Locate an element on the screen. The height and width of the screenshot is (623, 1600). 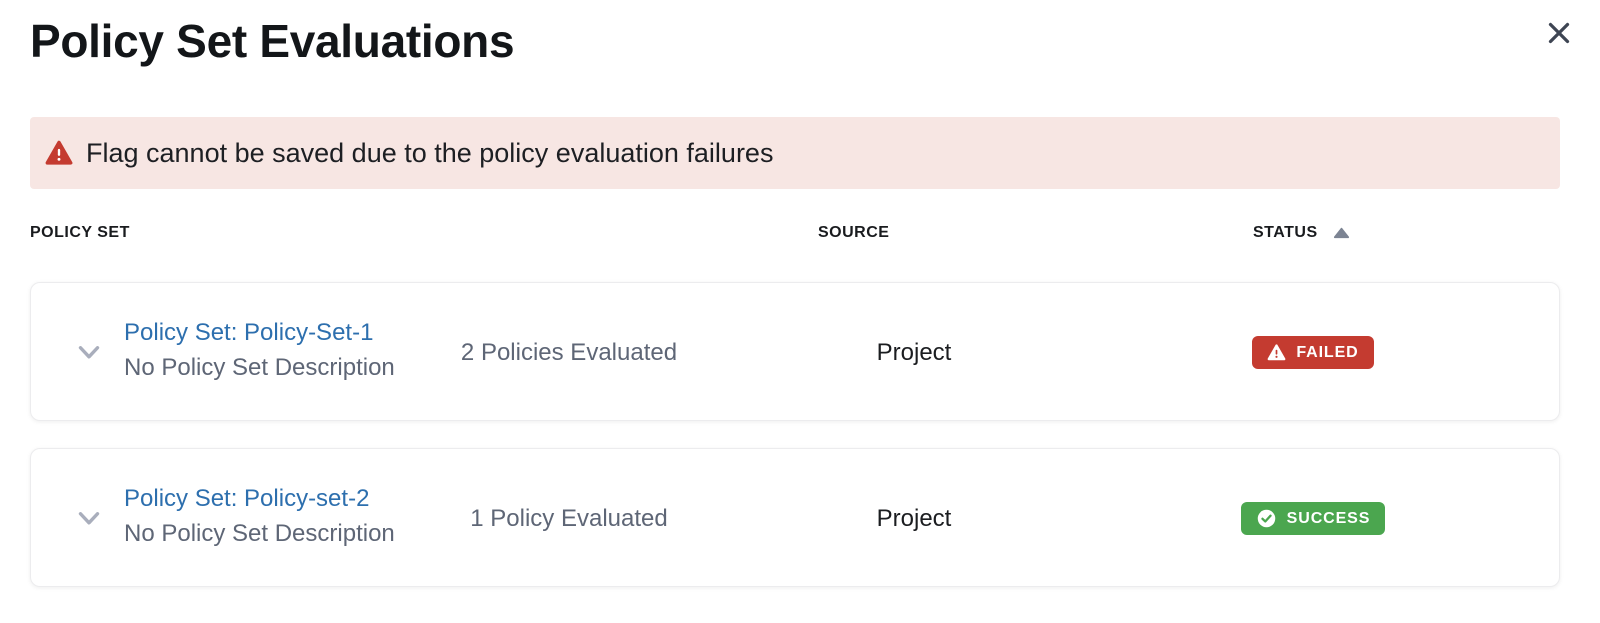
close-icon is located at coordinates (1559, 33).